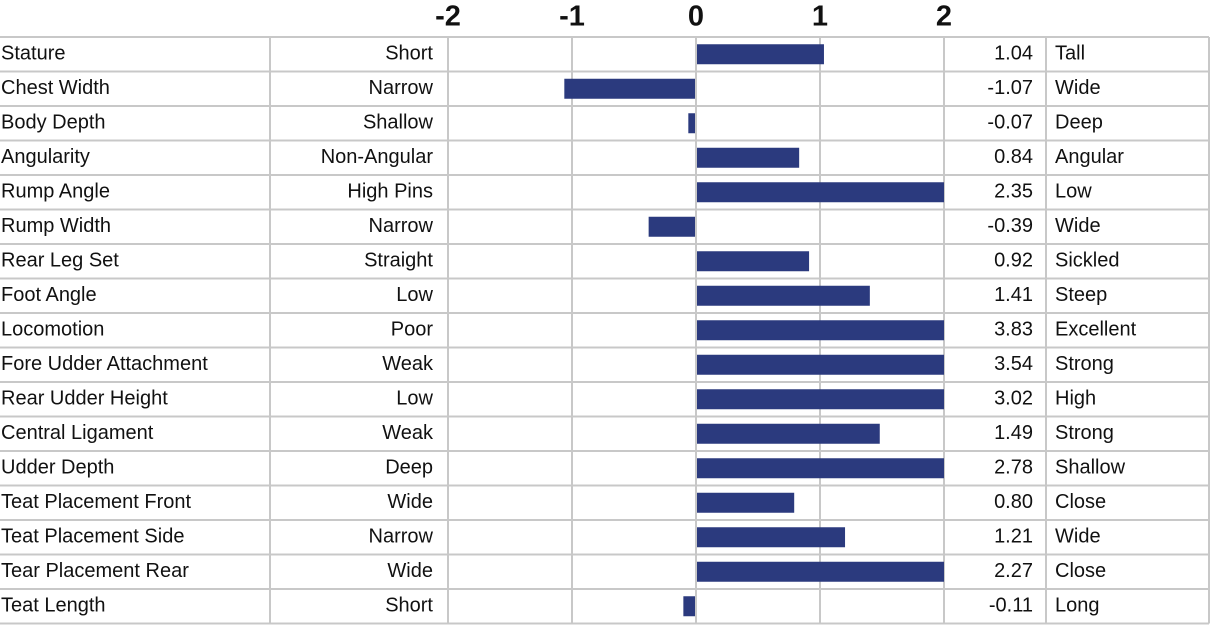 Image resolution: width=1211 pixels, height=627 pixels. What do you see at coordinates (1013, 399) in the screenshot?
I see `value-label: 3.02` at bounding box center [1013, 399].